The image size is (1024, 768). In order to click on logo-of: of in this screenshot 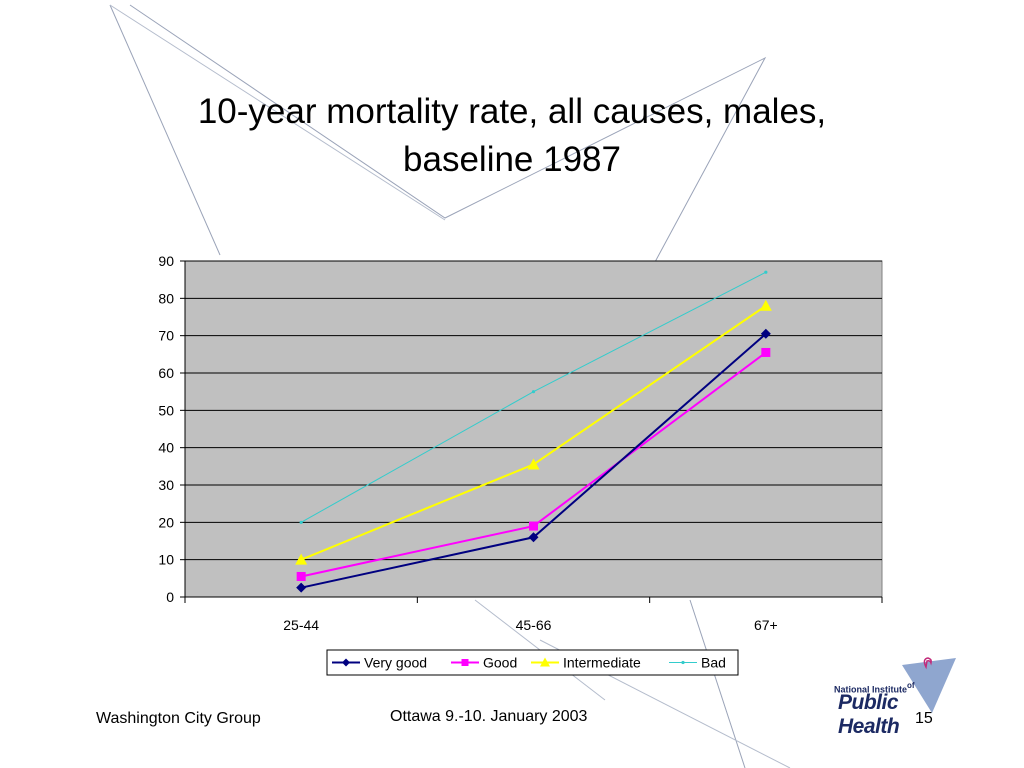, I will do `click(911, 685)`.